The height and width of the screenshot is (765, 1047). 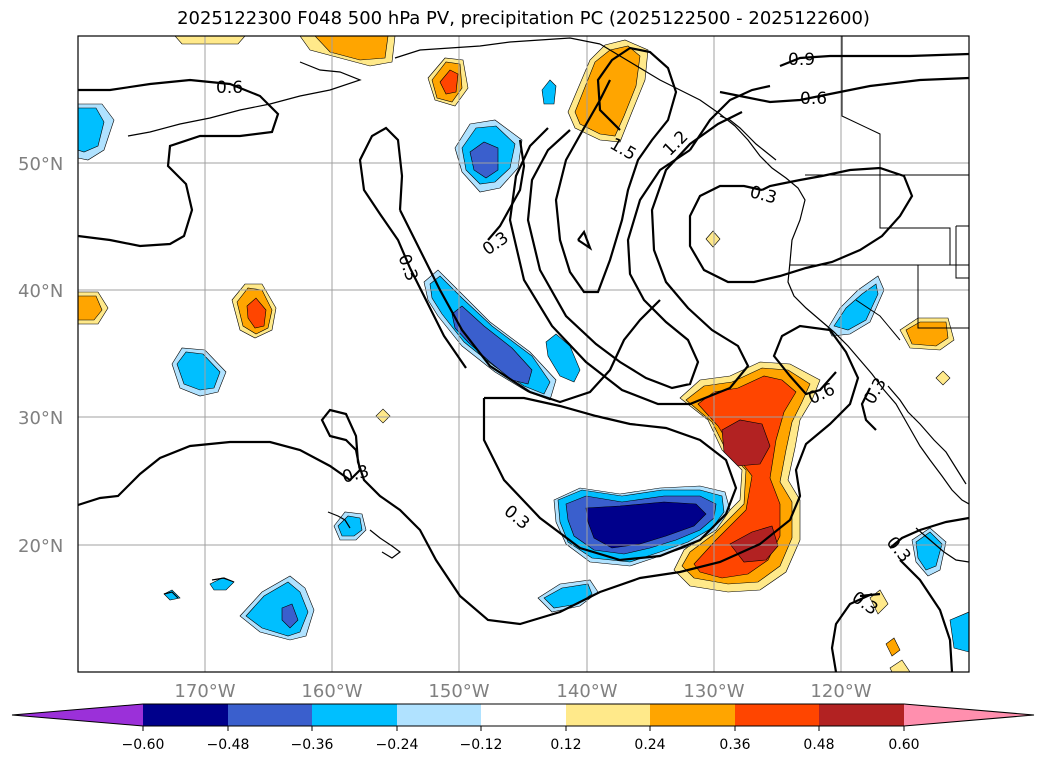 I want to click on longitude-labels: 170°W 160°W 150°W 140°W 130°W 120°W, so click(x=522, y=691).